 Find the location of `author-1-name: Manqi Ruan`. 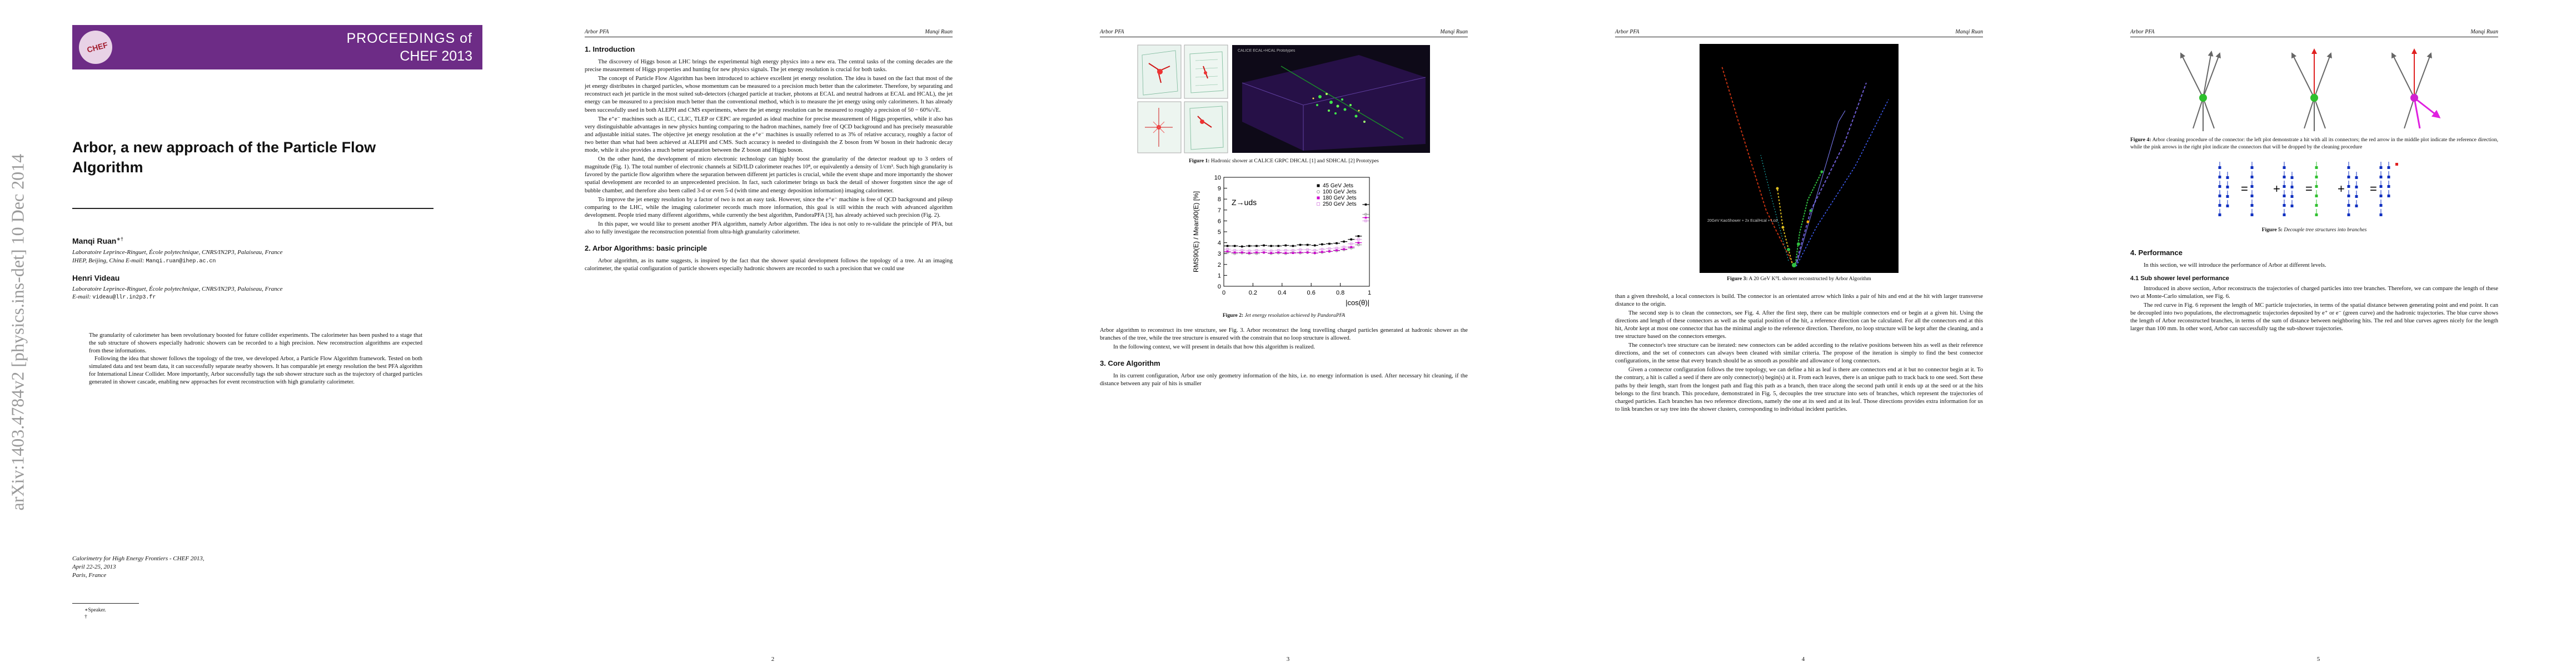

author-1-name: Manqi Ruan is located at coordinates (94, 241).